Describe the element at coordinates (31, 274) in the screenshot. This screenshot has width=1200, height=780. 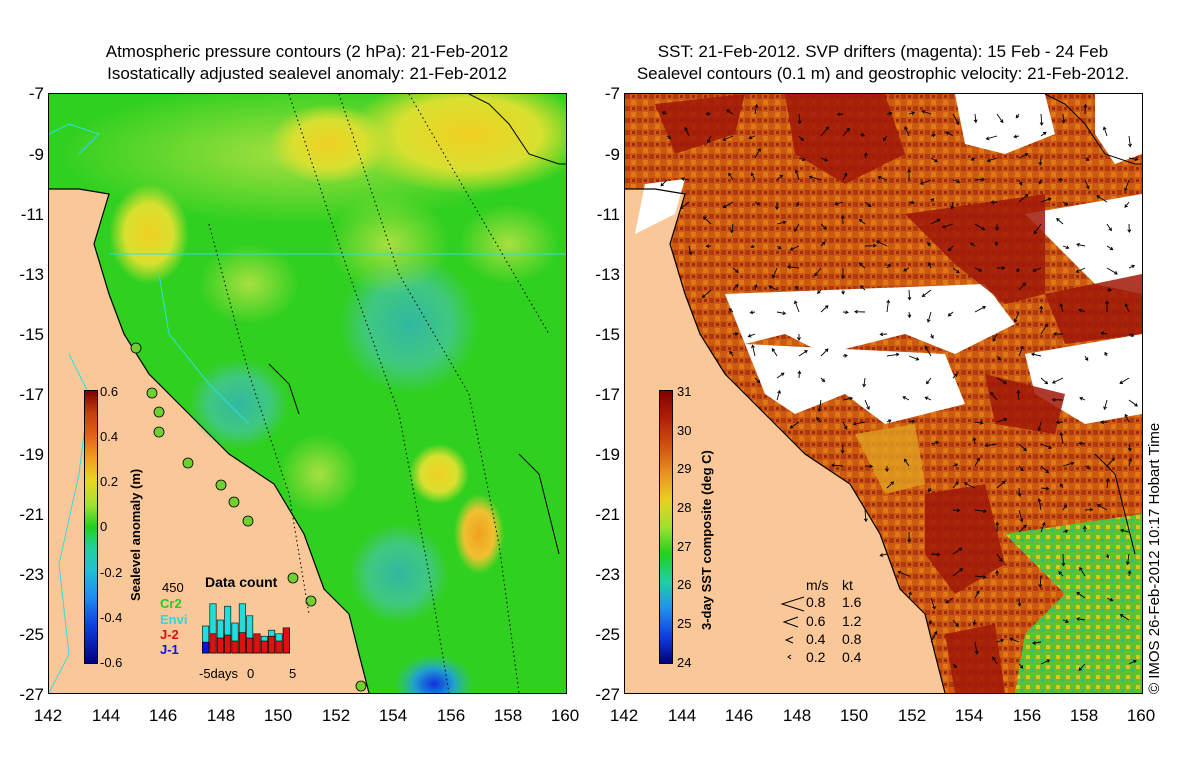
I see `left-ytick: -13` at that location.